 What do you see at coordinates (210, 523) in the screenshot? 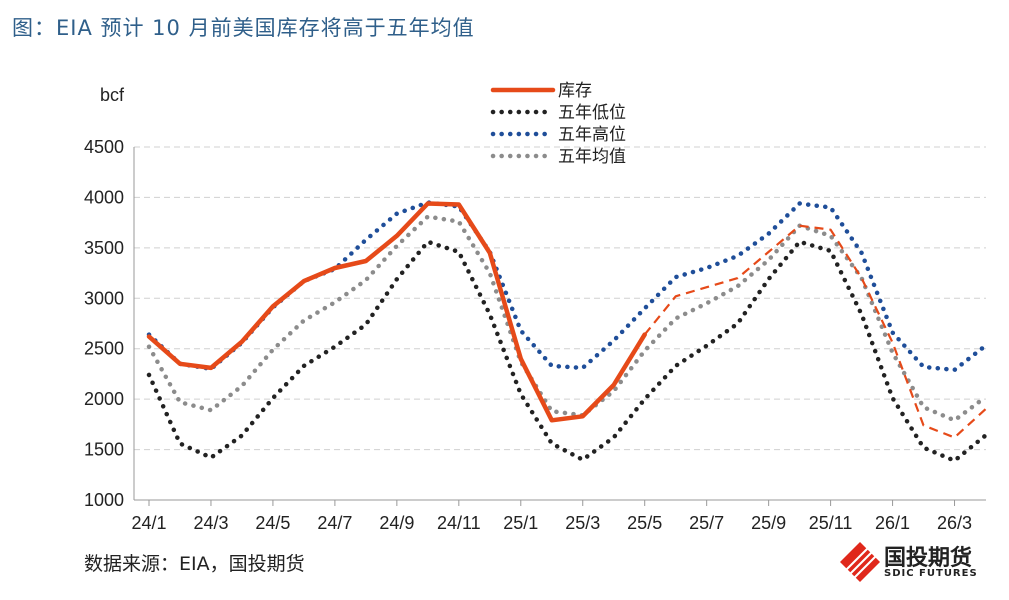
I see `x-tick-label: 24/3` at bounding box center [210, 523].